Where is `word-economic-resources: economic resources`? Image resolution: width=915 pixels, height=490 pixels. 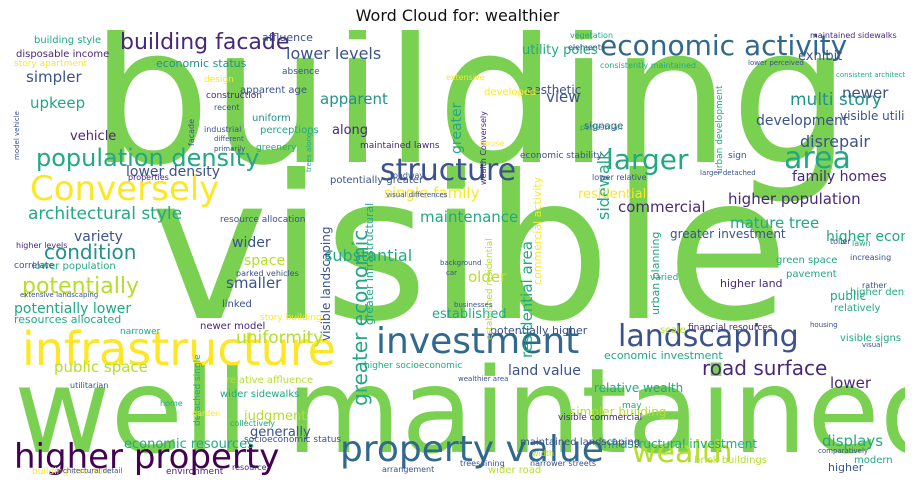
word-economic-resources: economic resources is located at coordinates (189, 444).